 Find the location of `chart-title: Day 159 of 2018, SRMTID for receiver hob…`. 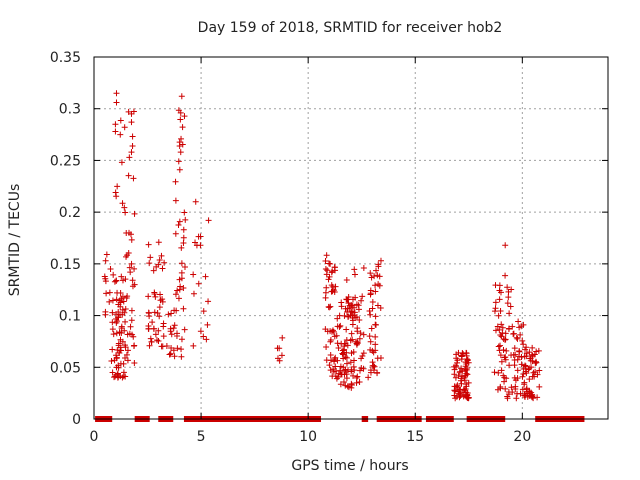

chart-title: Day 159 of 2018, SRMTID for receiver hob… is located at coordinates (350, 28).